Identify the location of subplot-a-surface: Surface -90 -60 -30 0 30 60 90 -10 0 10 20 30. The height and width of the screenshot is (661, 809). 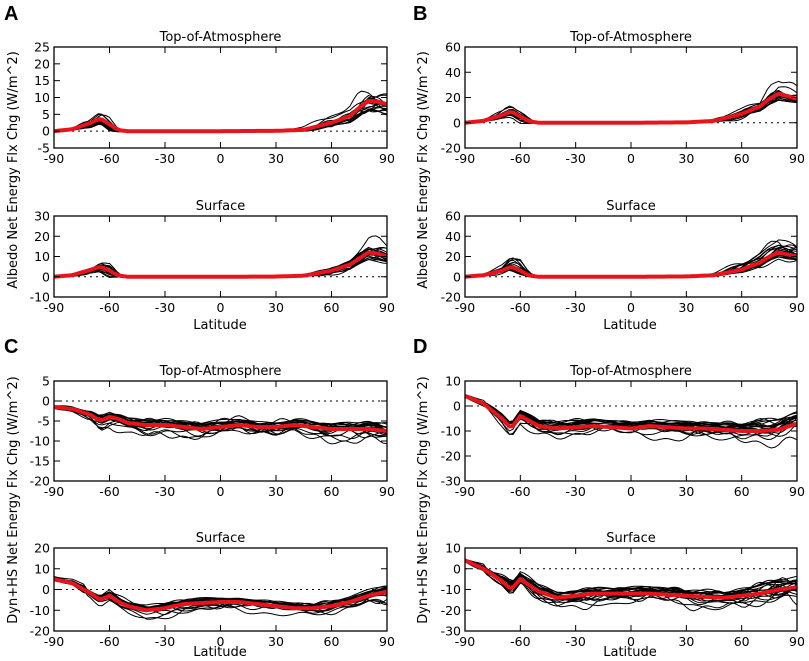
(212, 257).